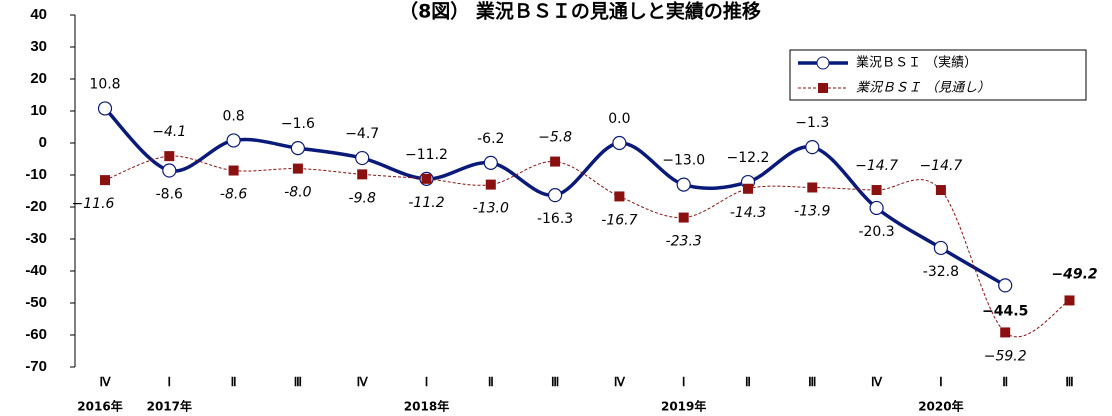 This screenshot has height=416, width=1112. What do you see at coordinates (36, 302) in the screenshot?
I see `y-tick-label: -50` at bounding box center [36, 302].